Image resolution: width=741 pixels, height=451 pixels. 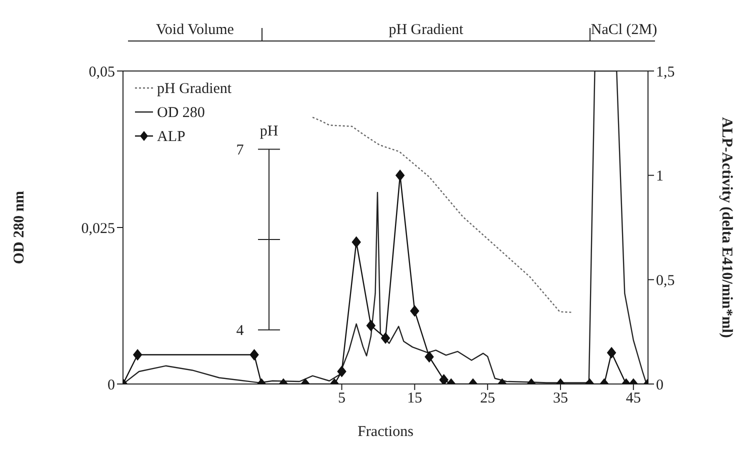 What do you see at coordinates (726, 227) in the screenshot?
I see `y2-axis-title: ALP-Activity (delta E410/min*ml)` at bounding box center [726, 227].